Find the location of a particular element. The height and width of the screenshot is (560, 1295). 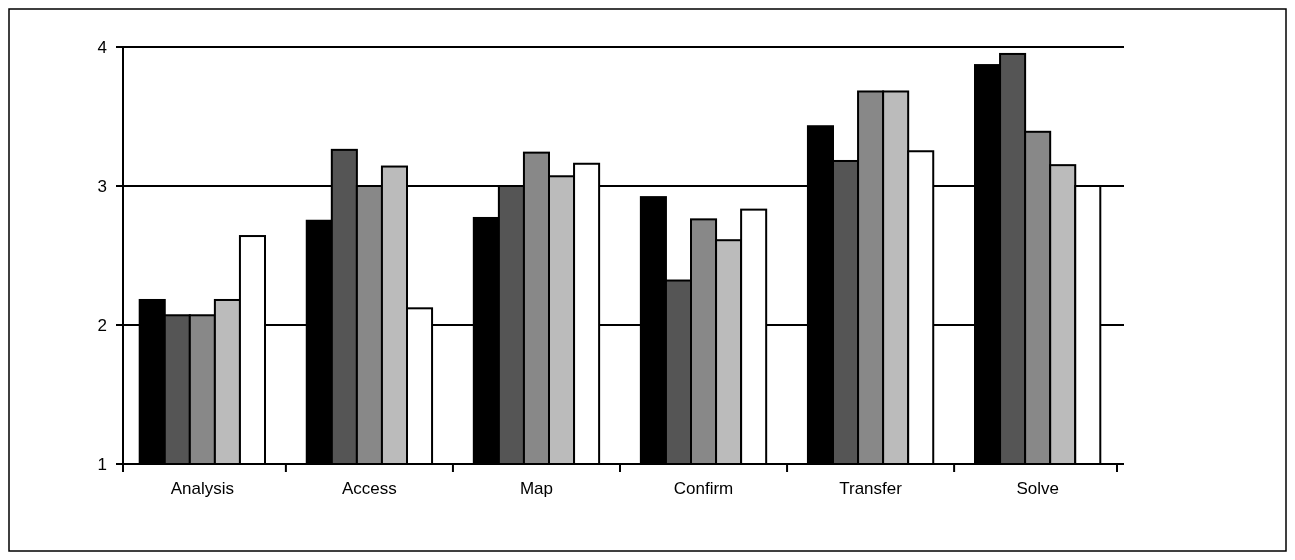

x-tick-label: Access is located at coordinates (369, 488).